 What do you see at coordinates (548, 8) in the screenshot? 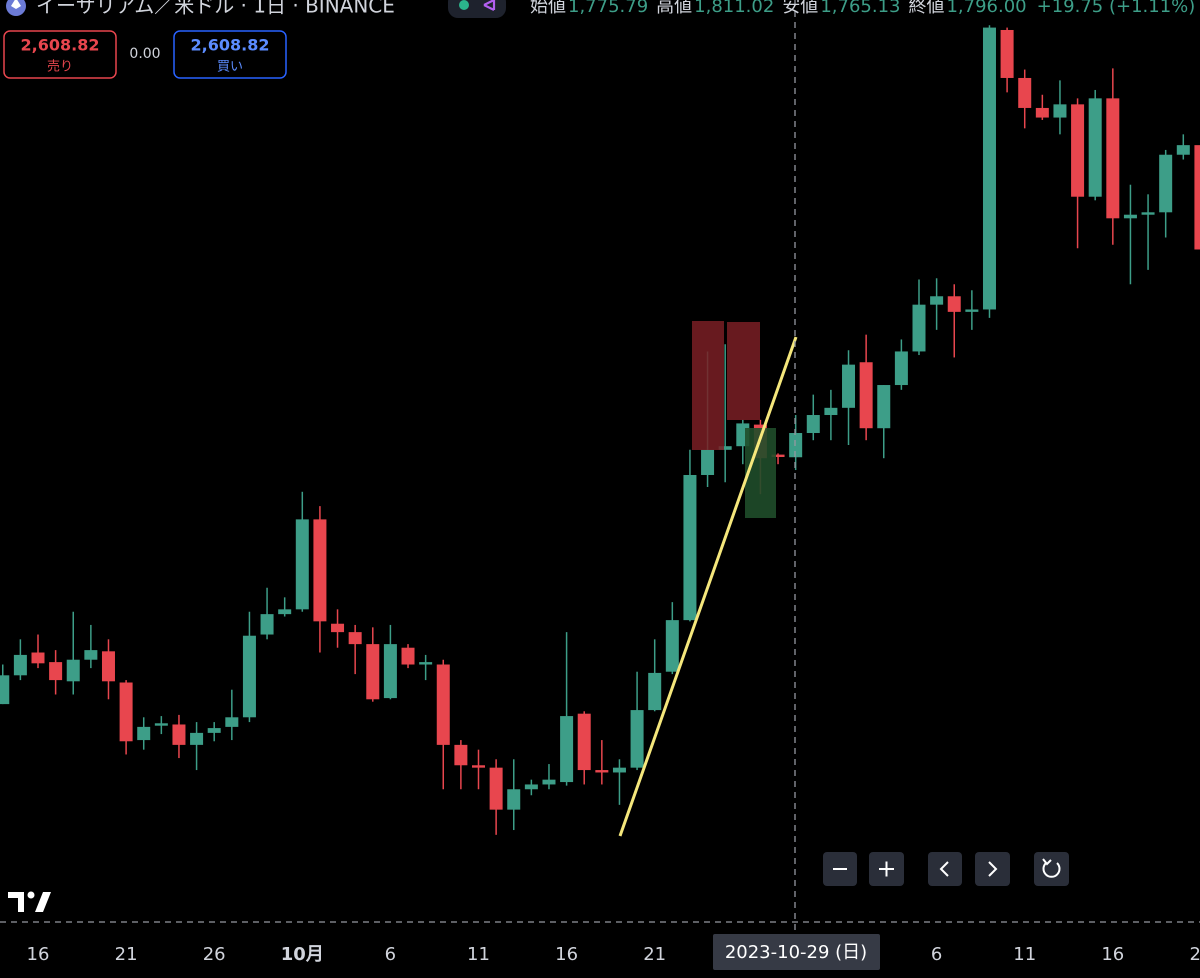
I see `ohlc-label: 始値` at bounding box center [548, 8].